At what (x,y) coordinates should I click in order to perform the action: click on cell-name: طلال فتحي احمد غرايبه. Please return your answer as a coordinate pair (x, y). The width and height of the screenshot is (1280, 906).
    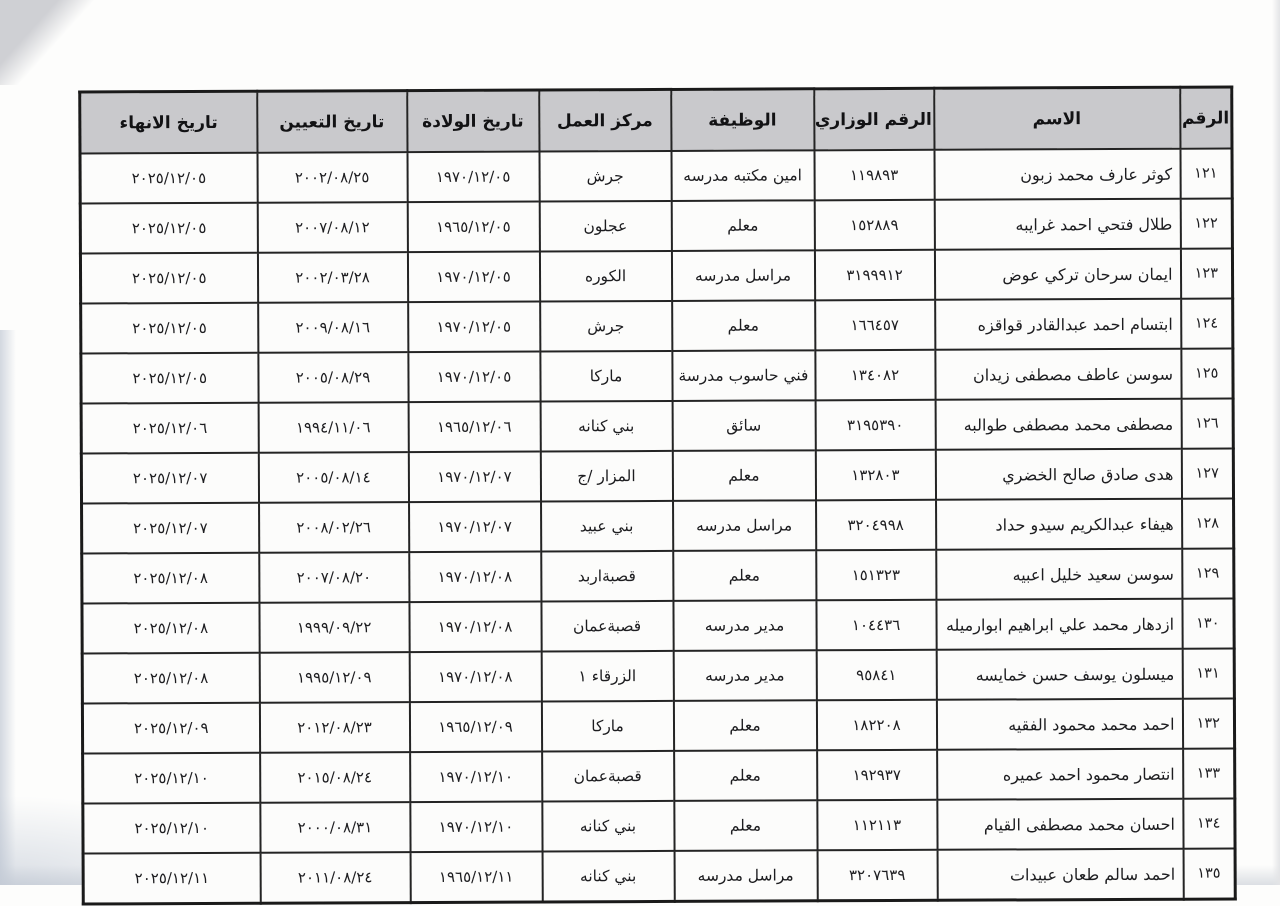
    Looking at the image, I should click on (1057, 224).